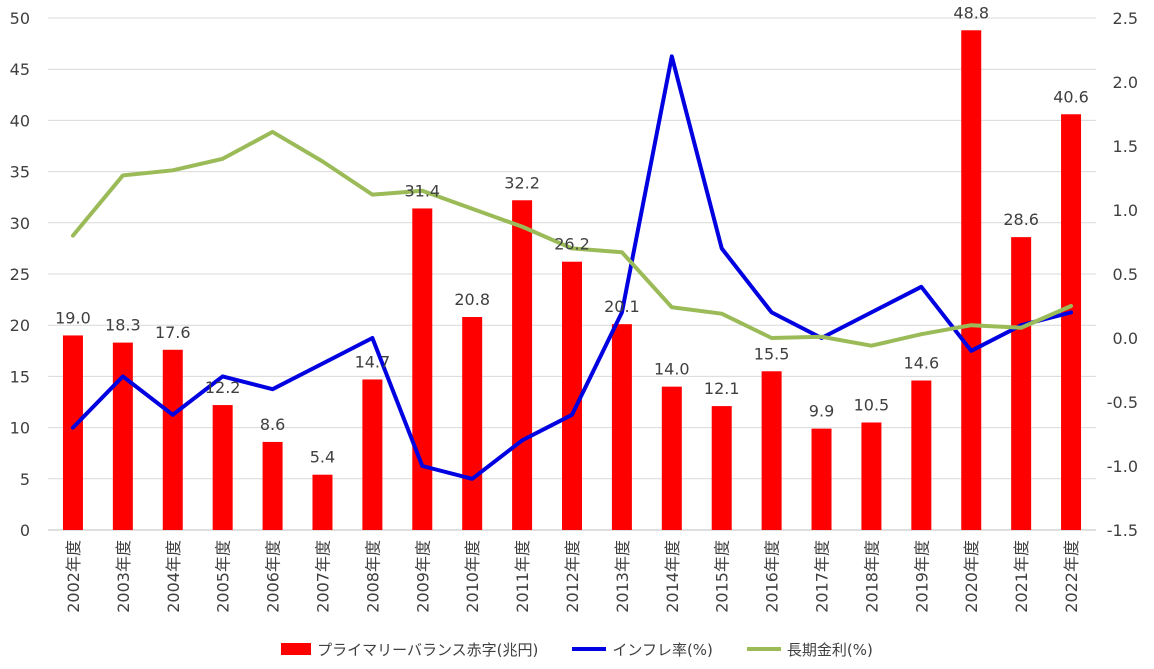 The height and width of the screenshot is (669, 1154). Describe the element at coordinates (20, 274) in the screenshot. I see `y-left-tick-label: 25` at that location.